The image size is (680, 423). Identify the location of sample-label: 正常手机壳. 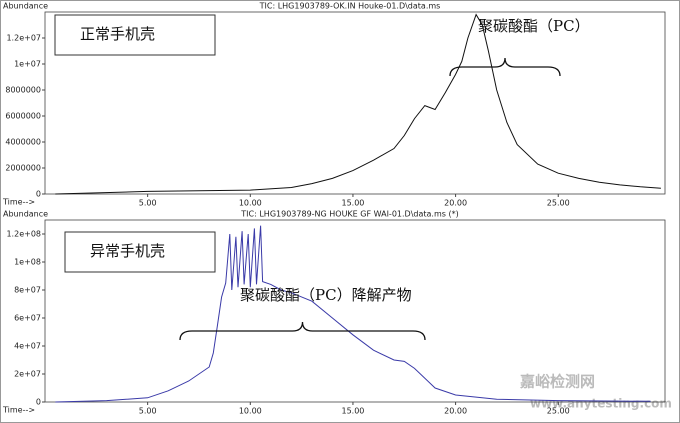
(117, 34).